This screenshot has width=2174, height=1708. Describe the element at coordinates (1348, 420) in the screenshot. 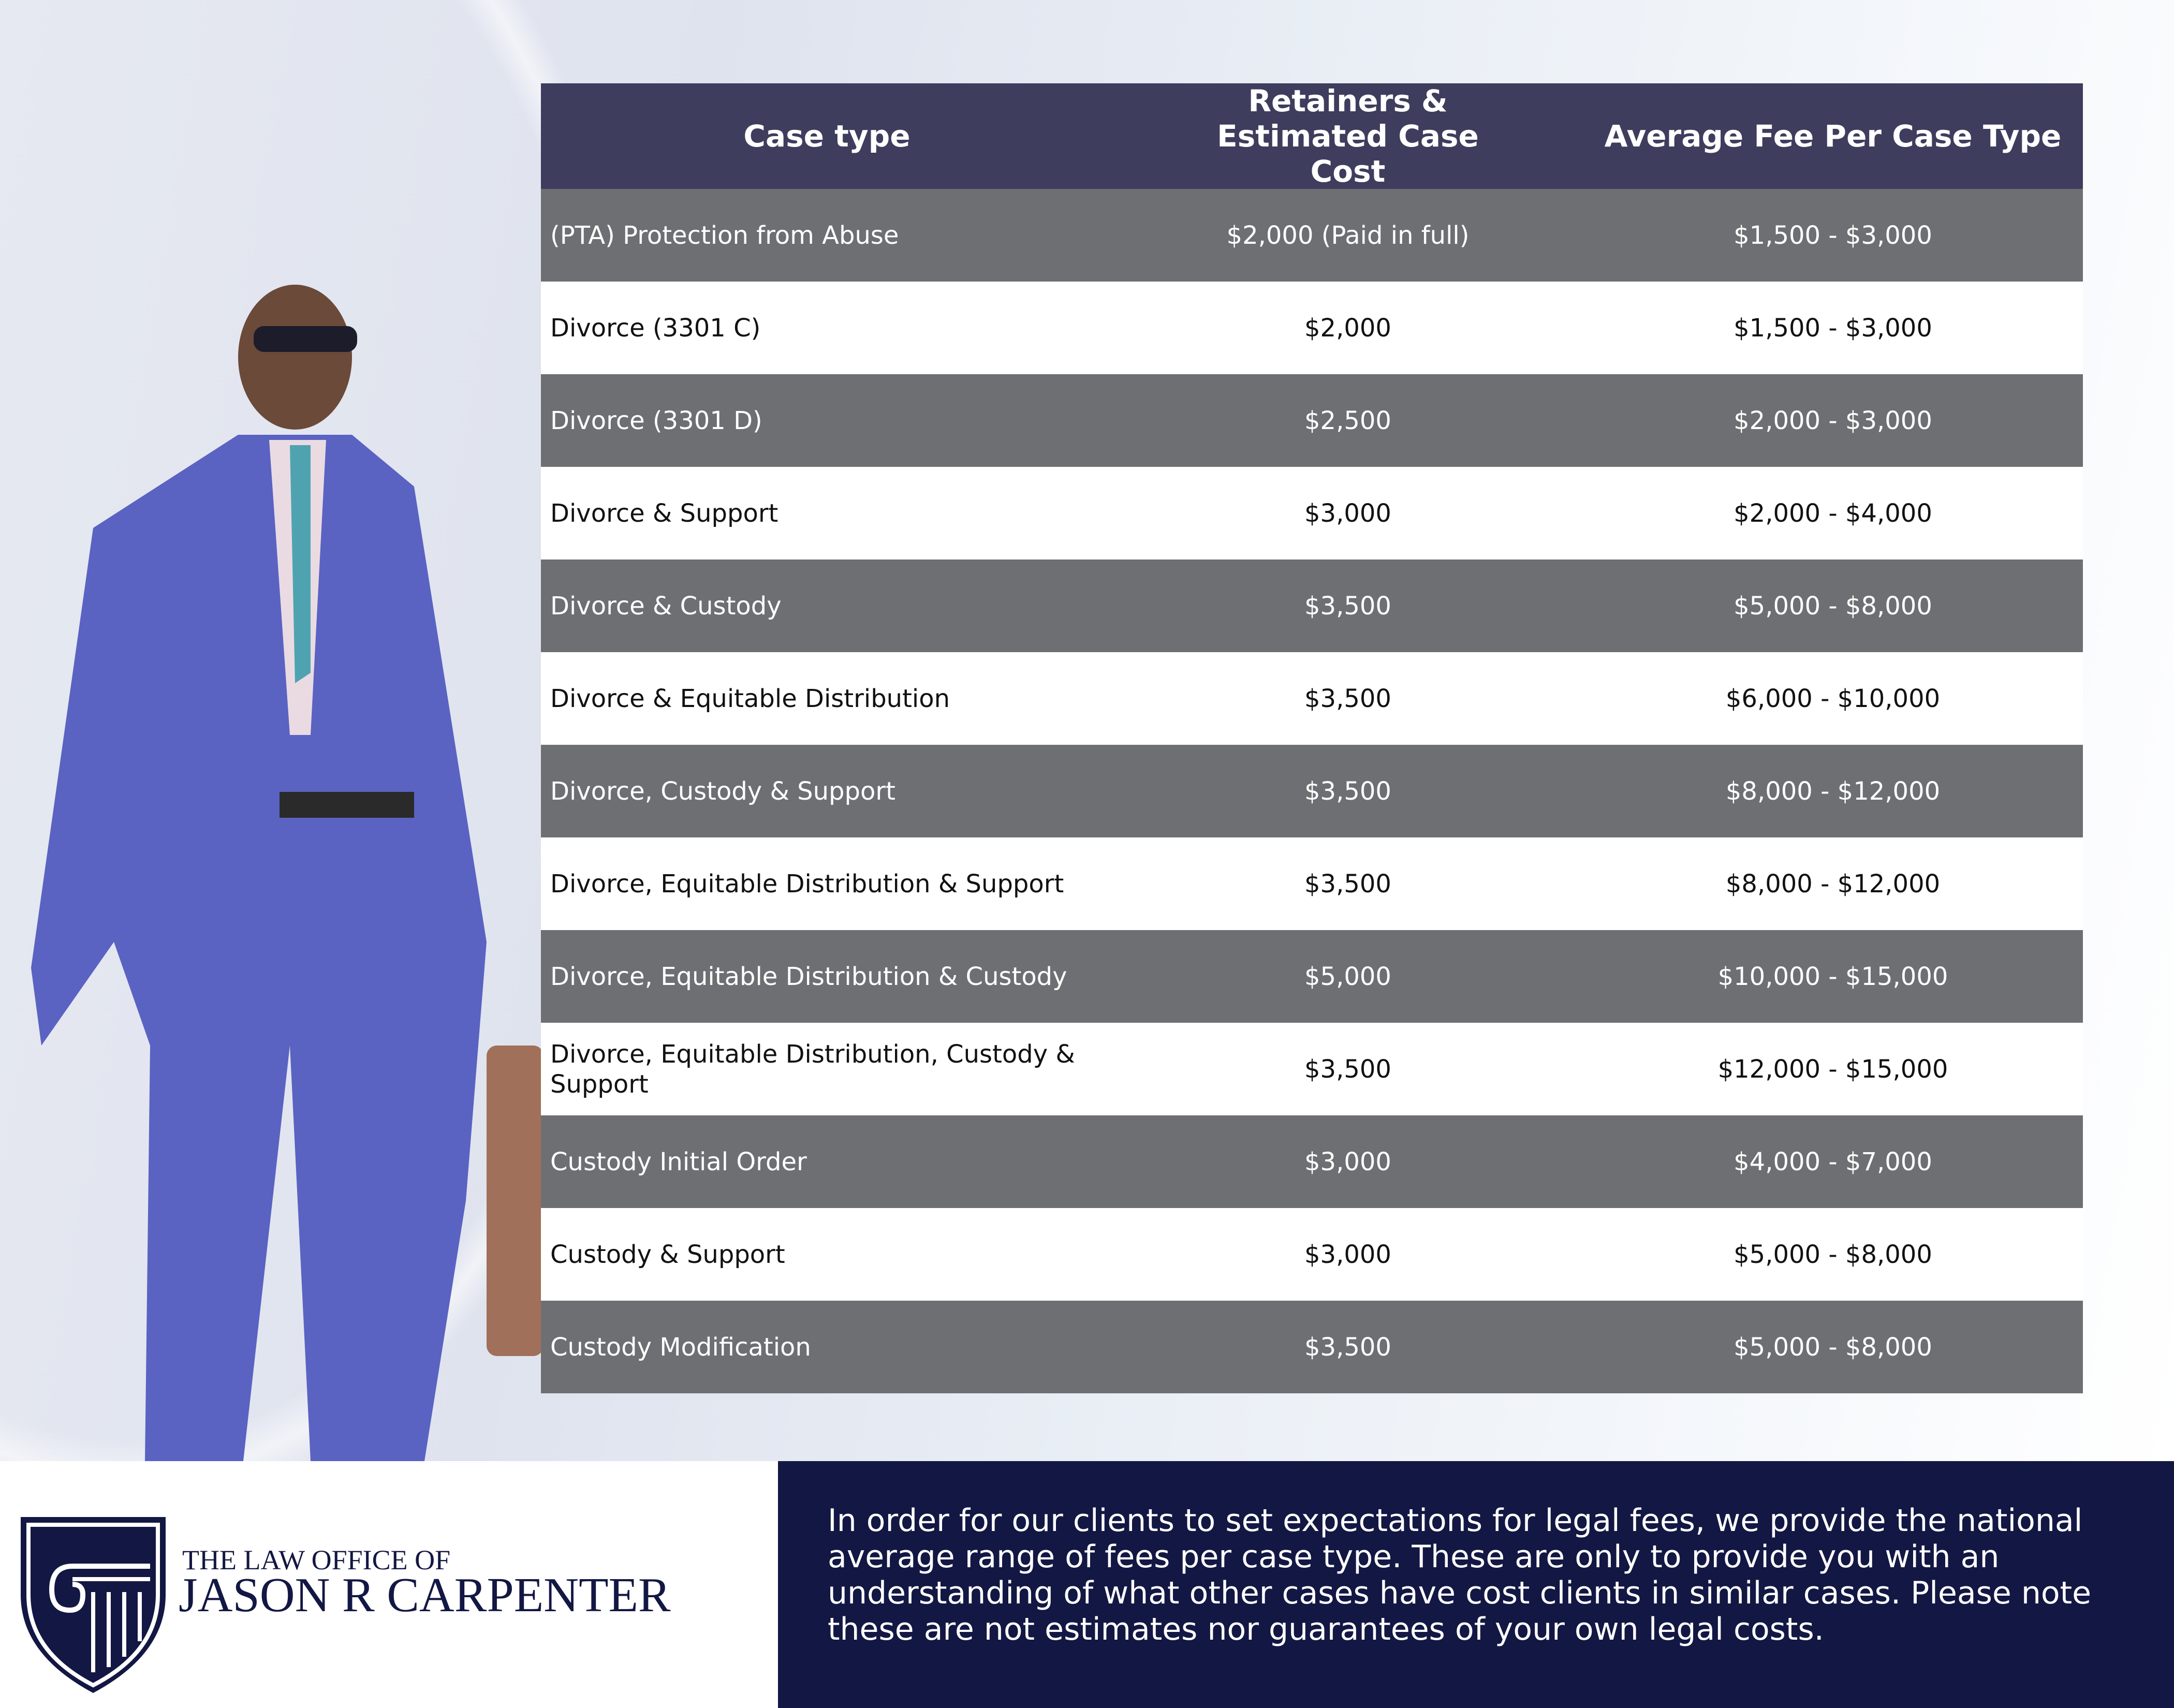

I see `cell-retainer: $2,500` at that location.